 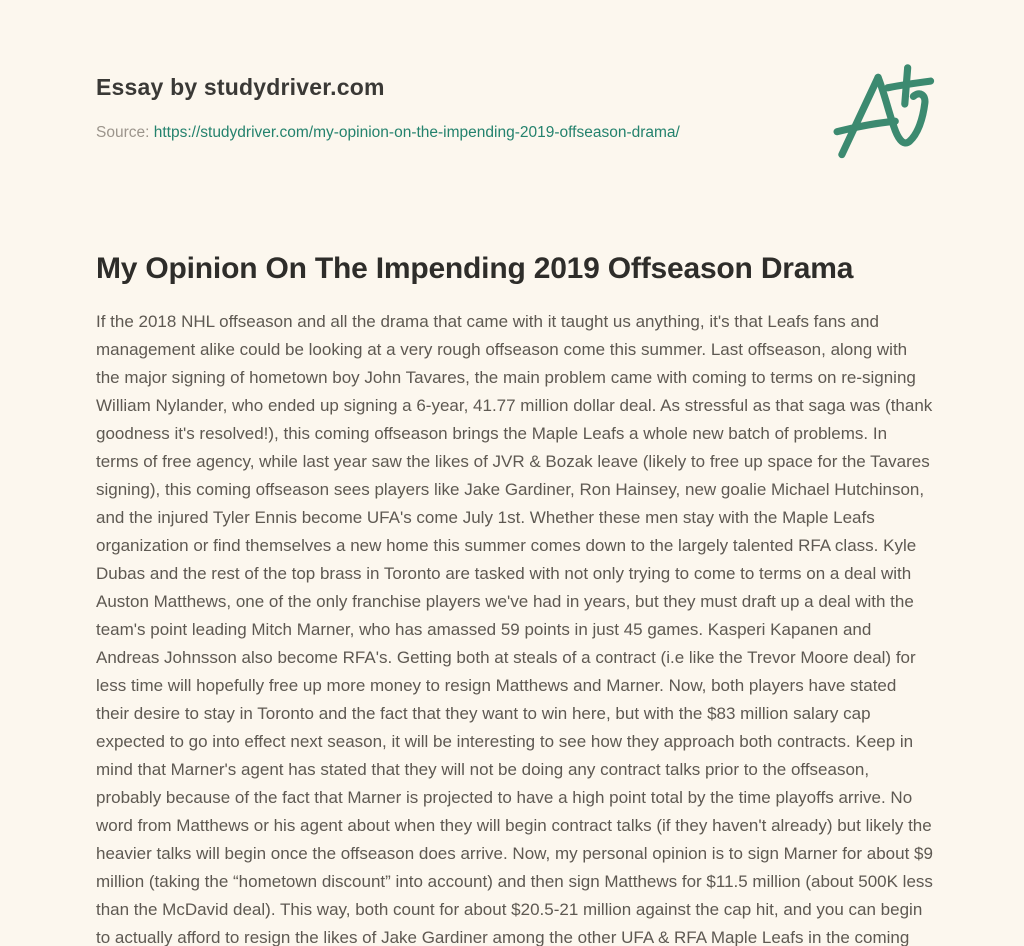 What do you see at coordinates (884, 111) in the screenshot?
I see `studydriver-a-plus-logo-icon` at bounding box center [884, 111].